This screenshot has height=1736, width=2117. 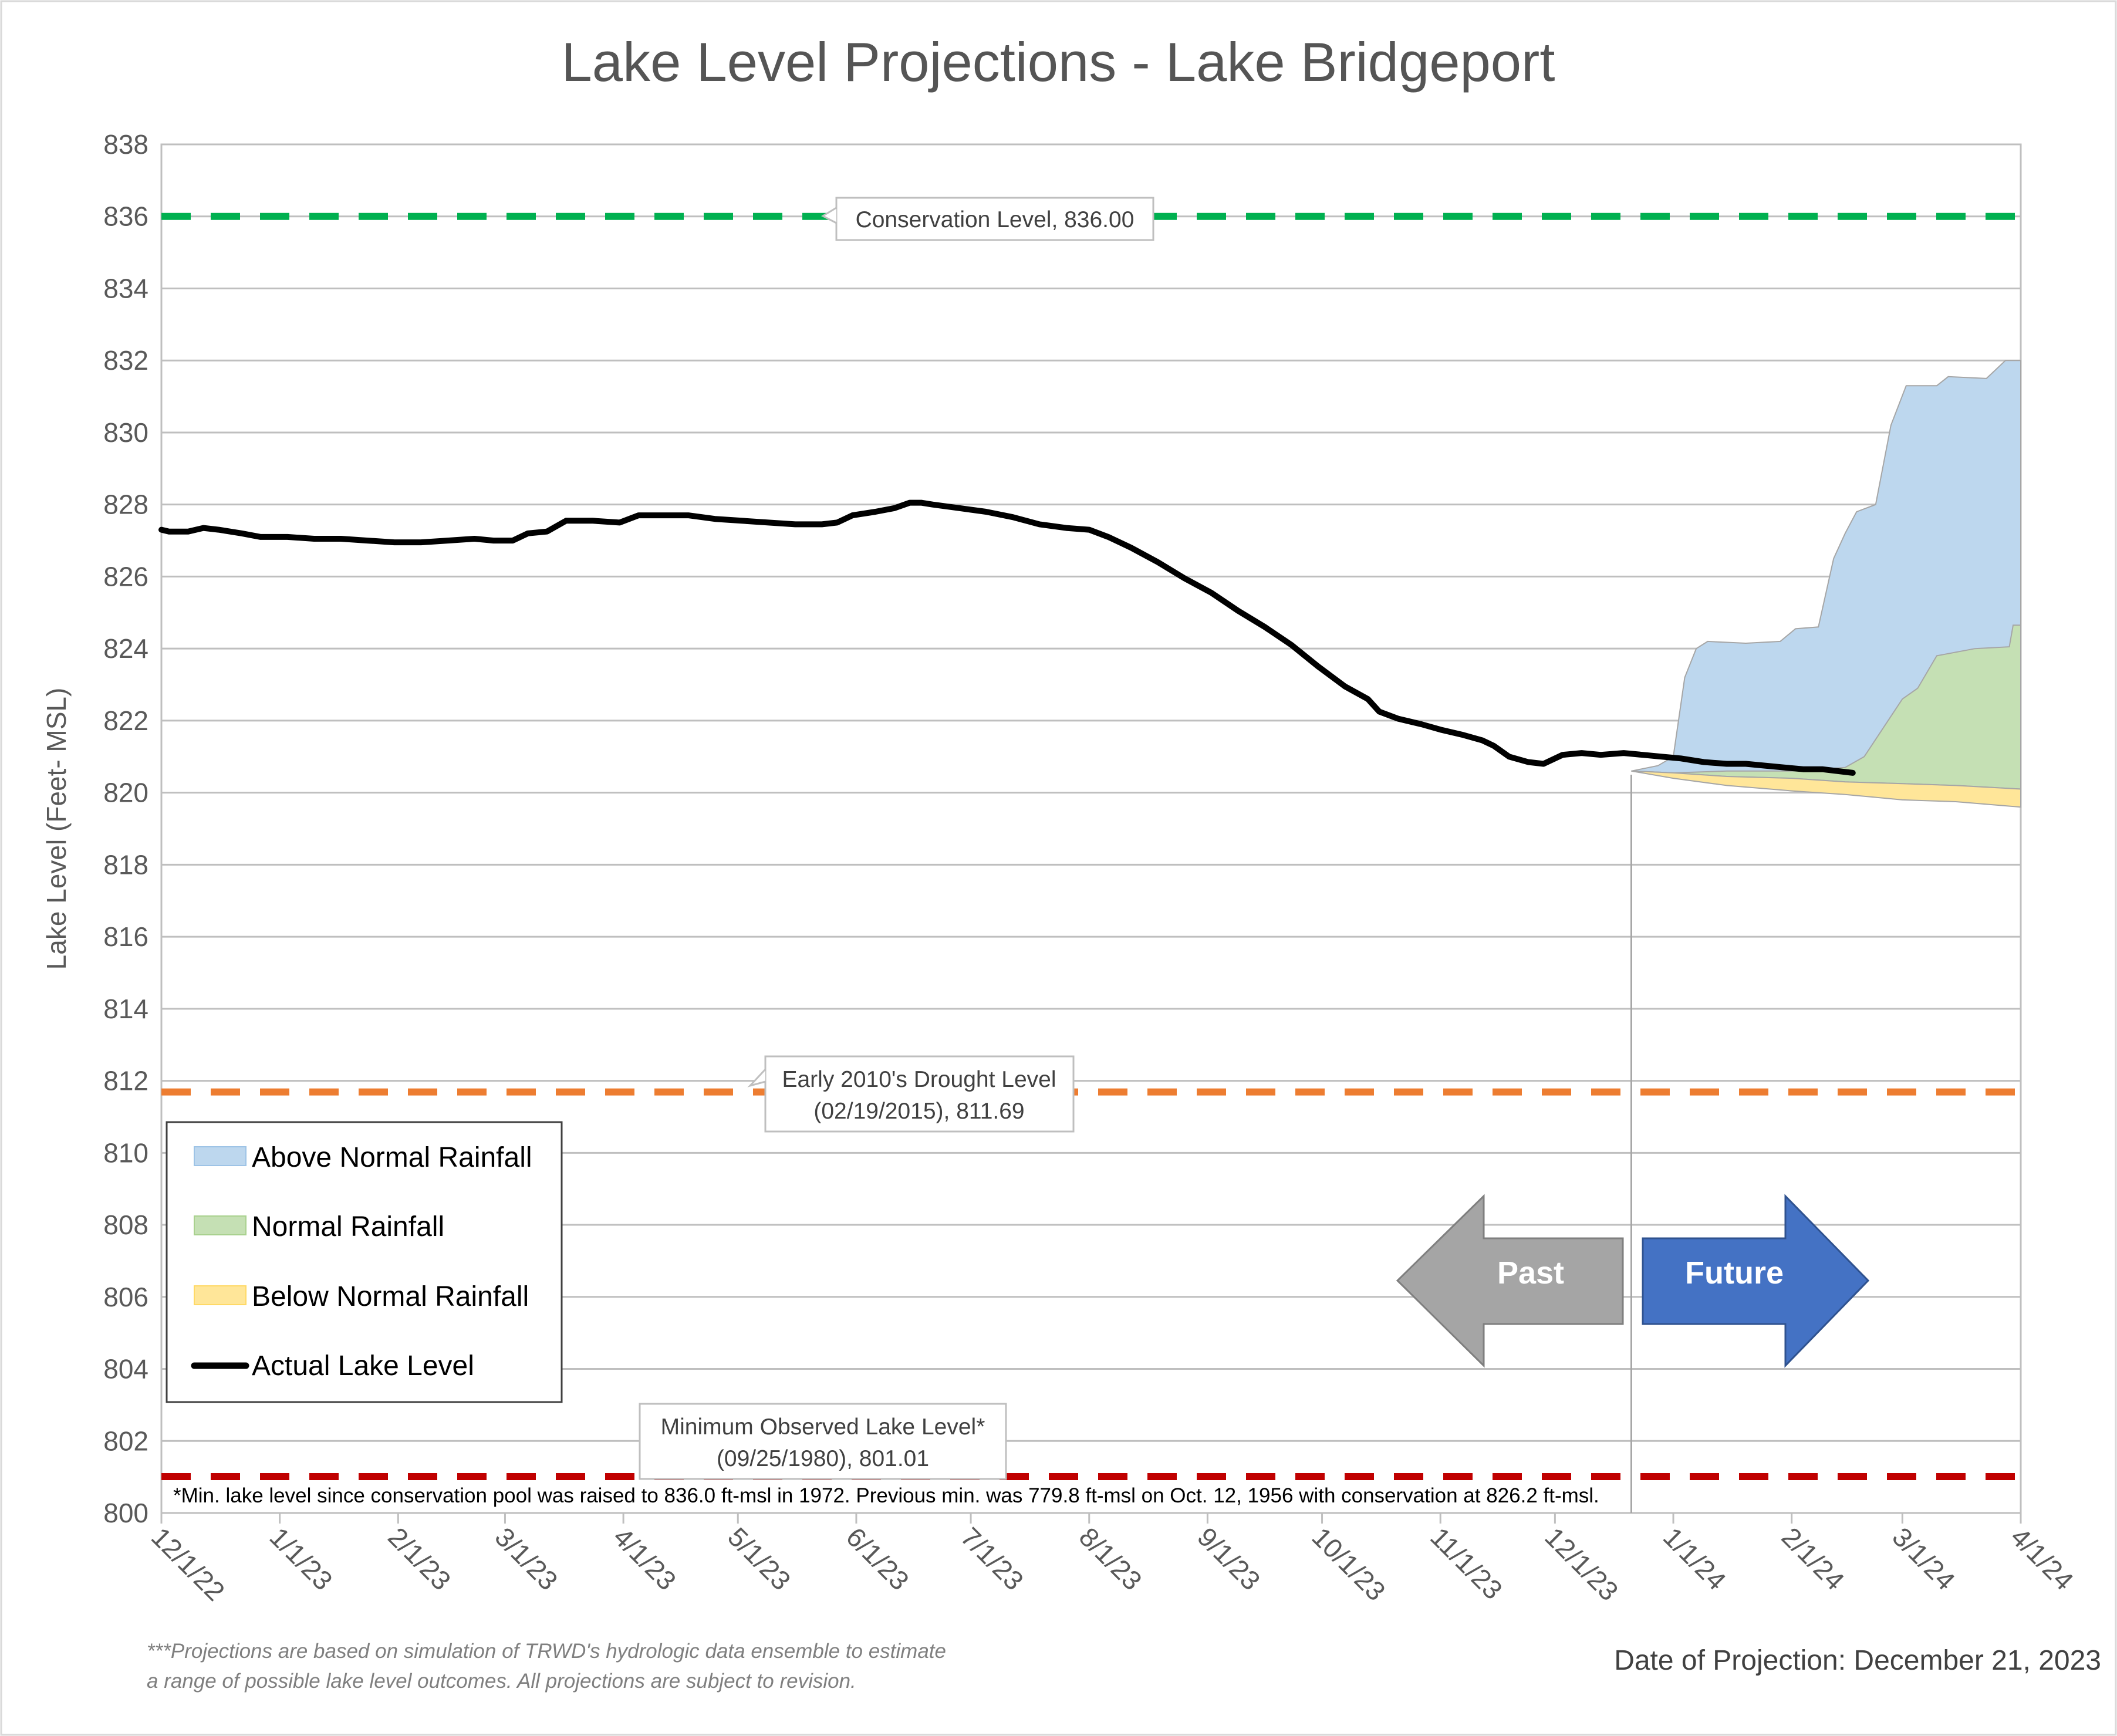 I want to click on minimum-callout-line2: (09/25/1980), 801.01, so click(x=823, y=1459).